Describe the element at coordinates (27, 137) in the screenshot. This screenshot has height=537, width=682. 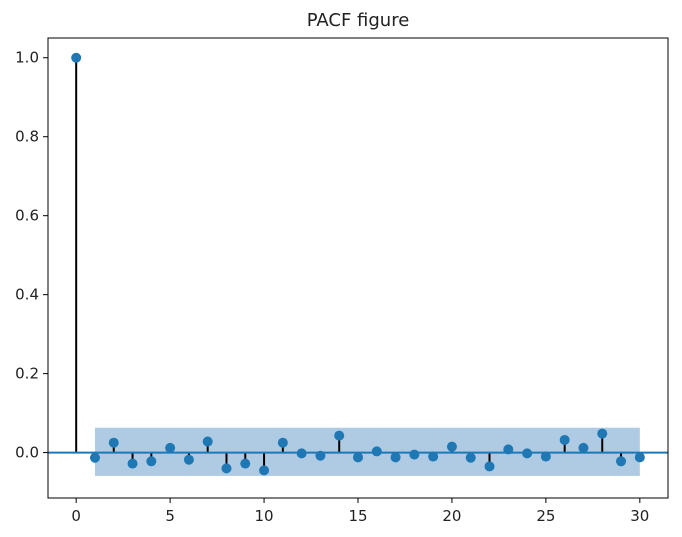
I see `y-tick-label: 0.8` at that location.